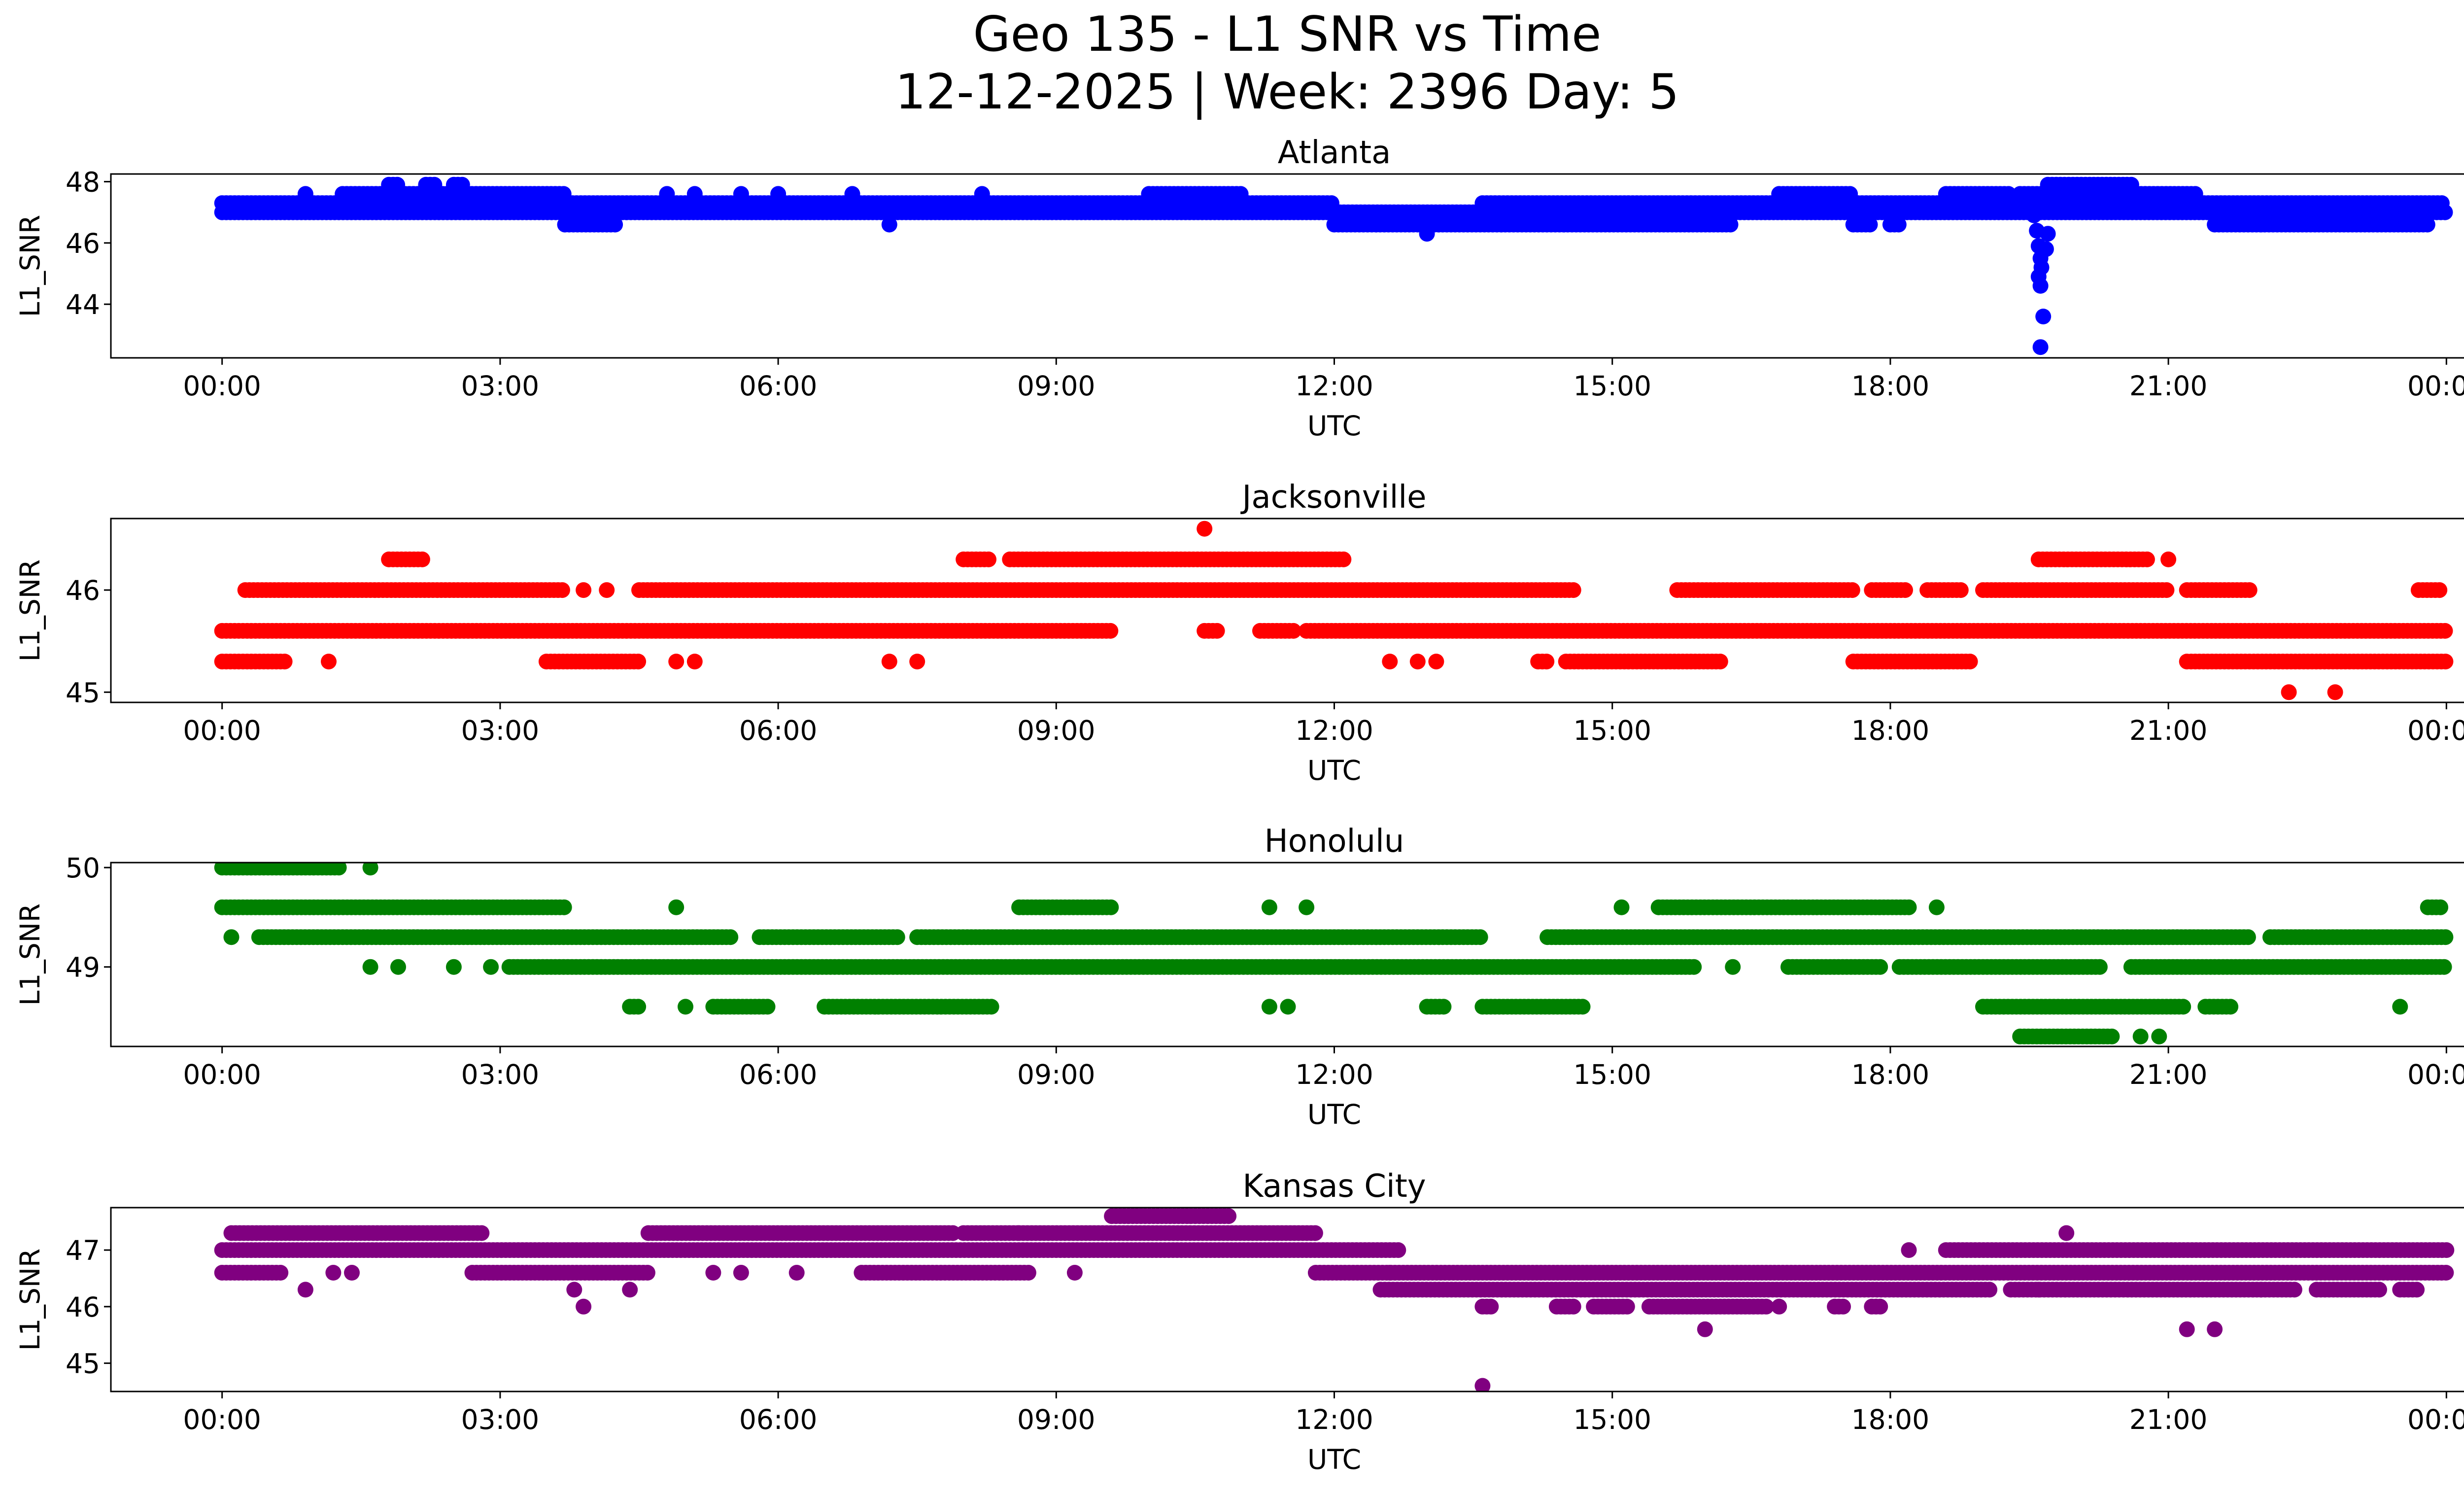  What do you see at coordinates (83, 967) in the screenshot?
I see `y-tick-label: 49` at bounding box center [83, 967].